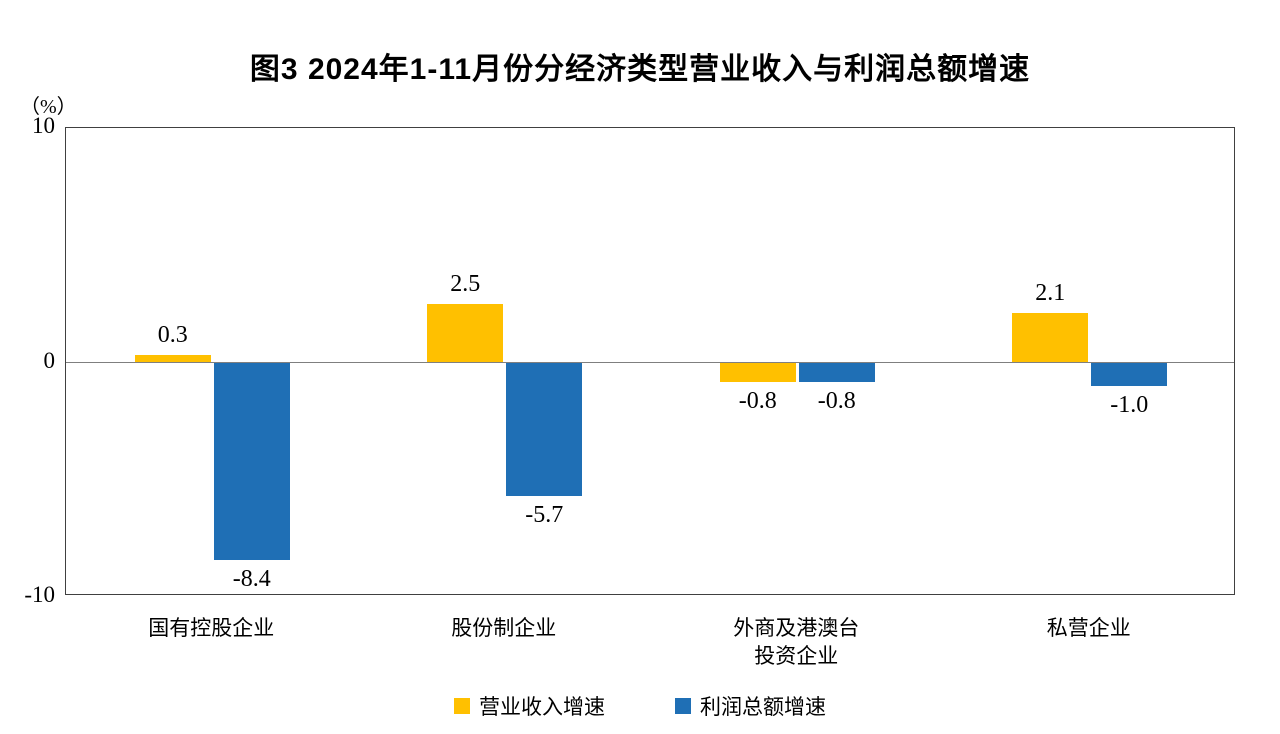  What do you see at coordinates (542, 707) in the screenshot?
I see `legend-label-revenue: 营业收入增速` at bounding box center [542, 707].